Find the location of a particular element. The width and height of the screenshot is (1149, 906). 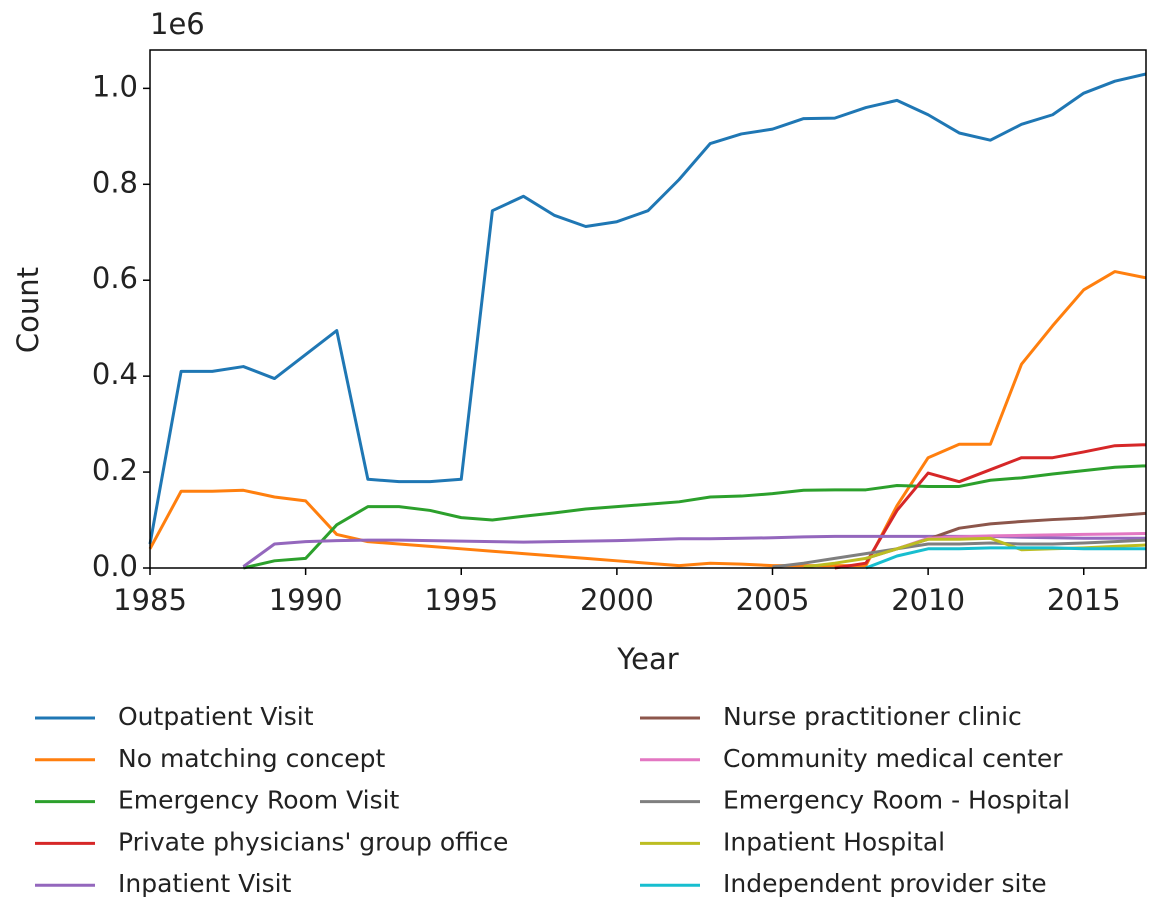

legend-label: Outpatient Visit is located at coordinates (216, 716).